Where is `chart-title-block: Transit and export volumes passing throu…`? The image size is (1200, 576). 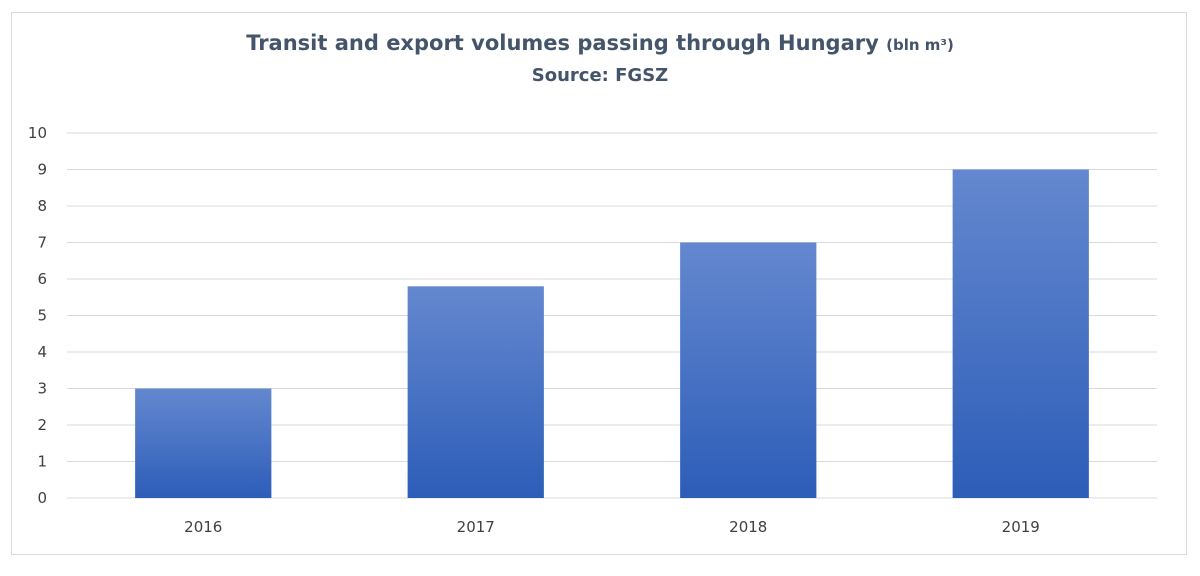
chart-title-block: Transit and export volumes passing throu… is located at coordinates (600, 60).